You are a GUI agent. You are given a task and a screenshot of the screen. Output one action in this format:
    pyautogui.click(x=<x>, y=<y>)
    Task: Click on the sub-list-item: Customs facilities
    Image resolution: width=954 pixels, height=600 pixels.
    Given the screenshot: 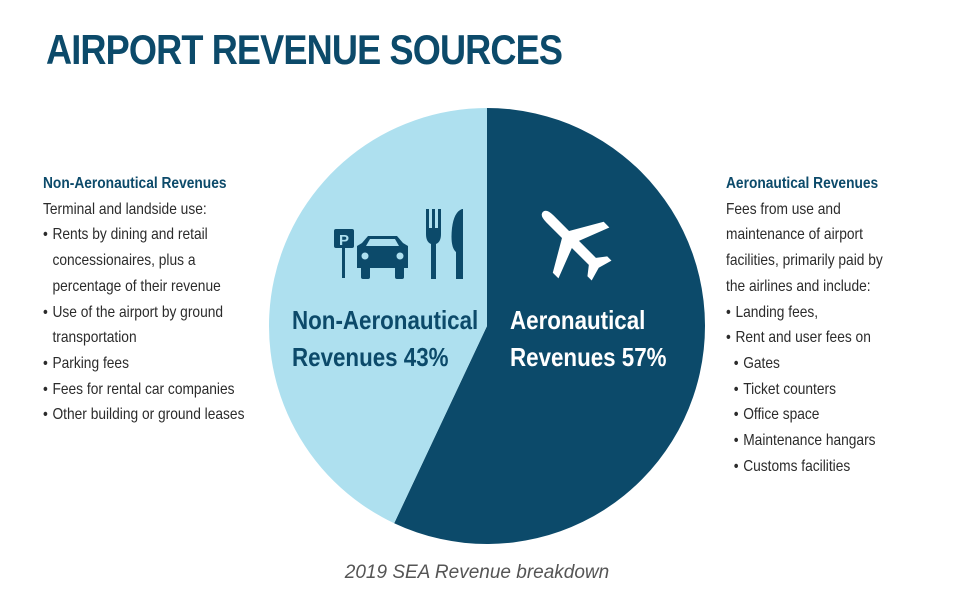 What is the action you would take?
    pyautogui.click(x=804, y=467)
    